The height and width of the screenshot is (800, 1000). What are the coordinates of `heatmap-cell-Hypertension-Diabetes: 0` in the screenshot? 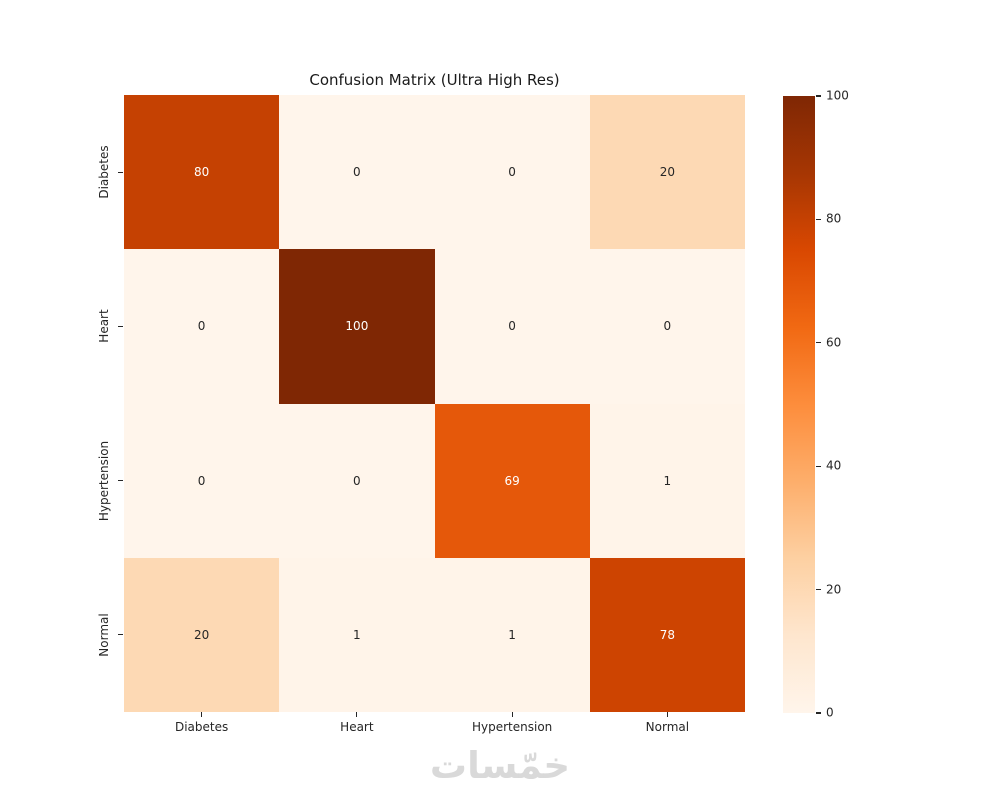 It's located at (202, 480).